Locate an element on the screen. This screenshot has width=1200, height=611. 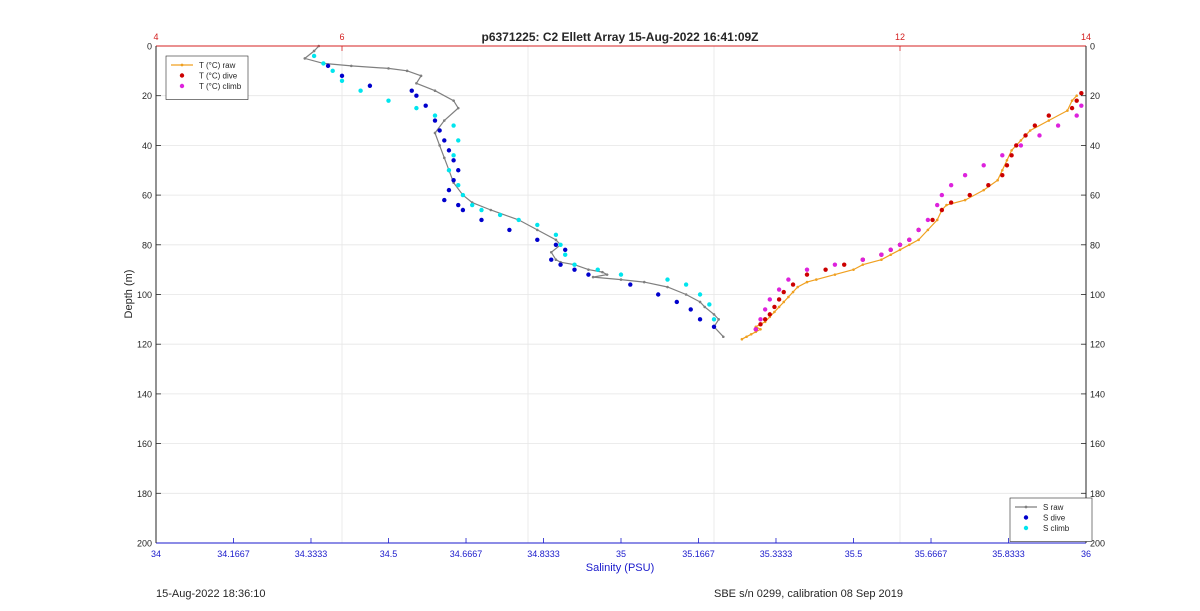
legend-entry-label: S raw is located at coordinates (1053, 507).